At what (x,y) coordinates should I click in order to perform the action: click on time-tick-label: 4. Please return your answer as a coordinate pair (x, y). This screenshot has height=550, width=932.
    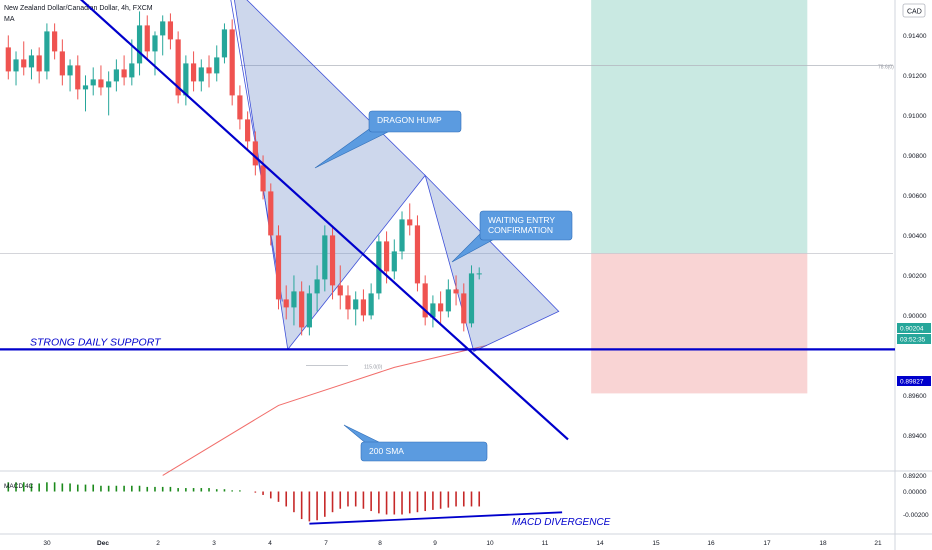
    Looking at the image, I should click on (270, 543).